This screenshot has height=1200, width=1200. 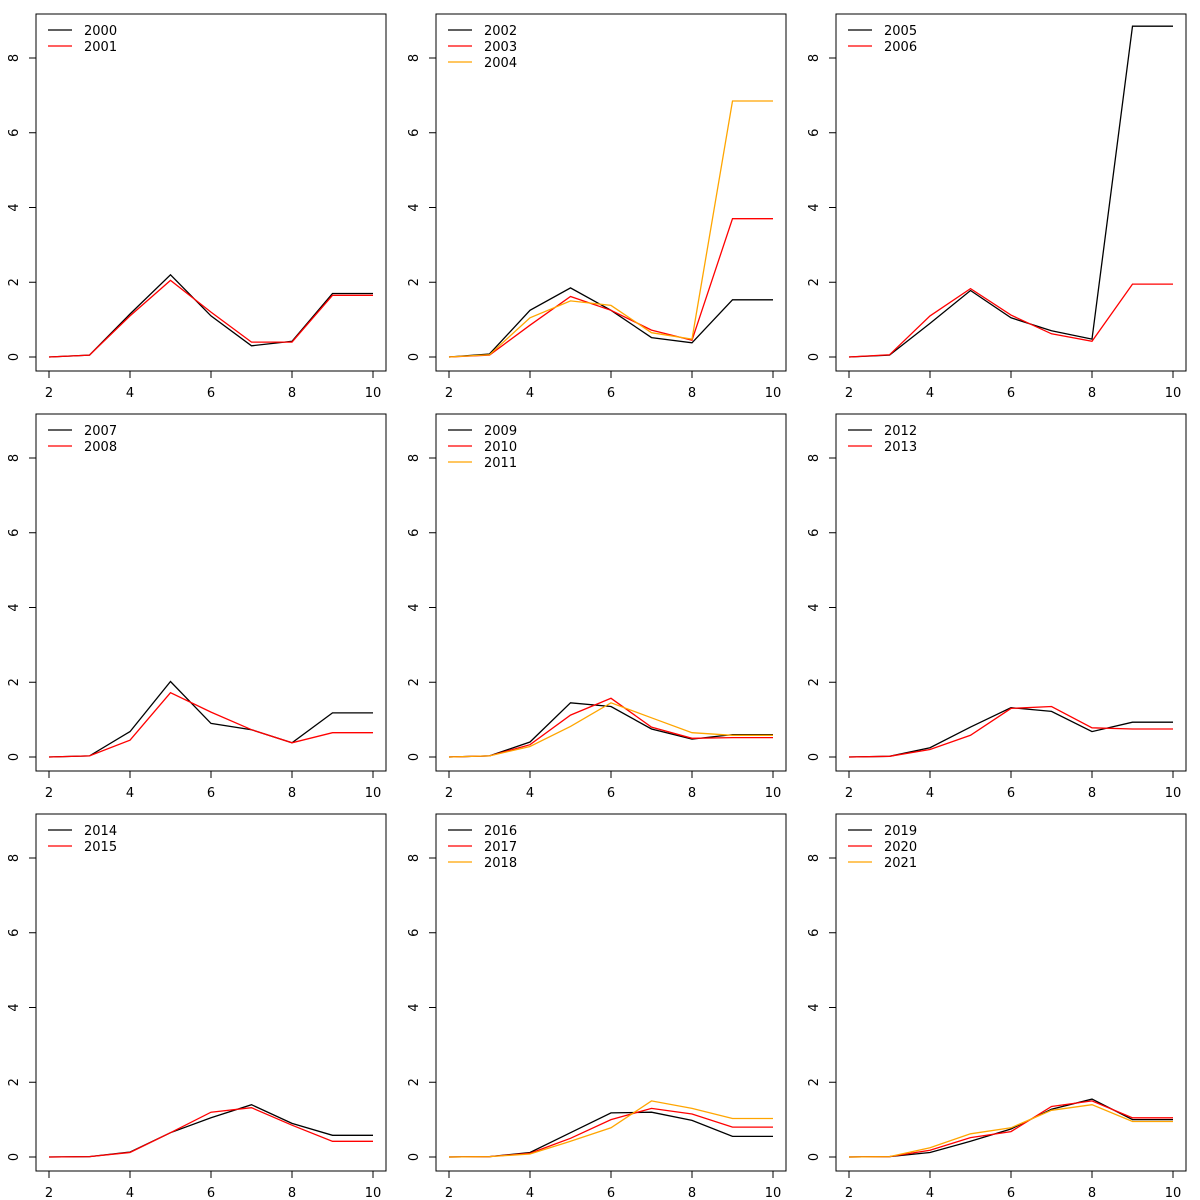 What do you see at coordinates (210, 724) in the screenshot?
I see `series-line-2008` at bounding box center [210, 724].